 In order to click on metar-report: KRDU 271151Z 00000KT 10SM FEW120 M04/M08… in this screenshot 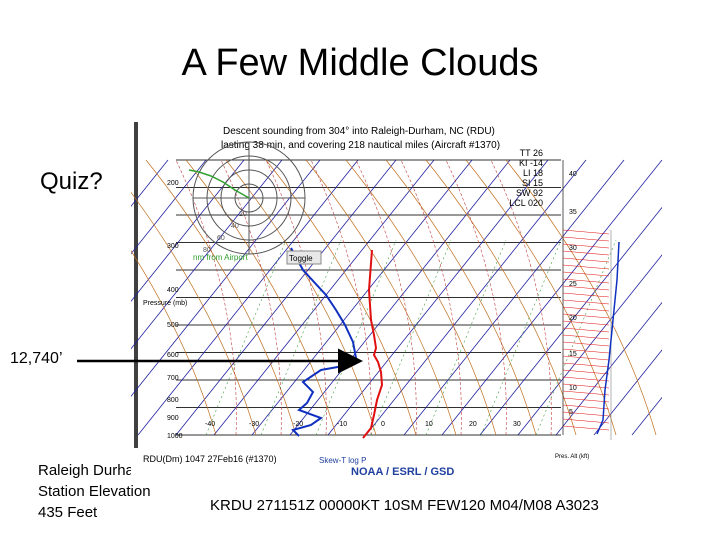, I will do `click(404, 505)`.